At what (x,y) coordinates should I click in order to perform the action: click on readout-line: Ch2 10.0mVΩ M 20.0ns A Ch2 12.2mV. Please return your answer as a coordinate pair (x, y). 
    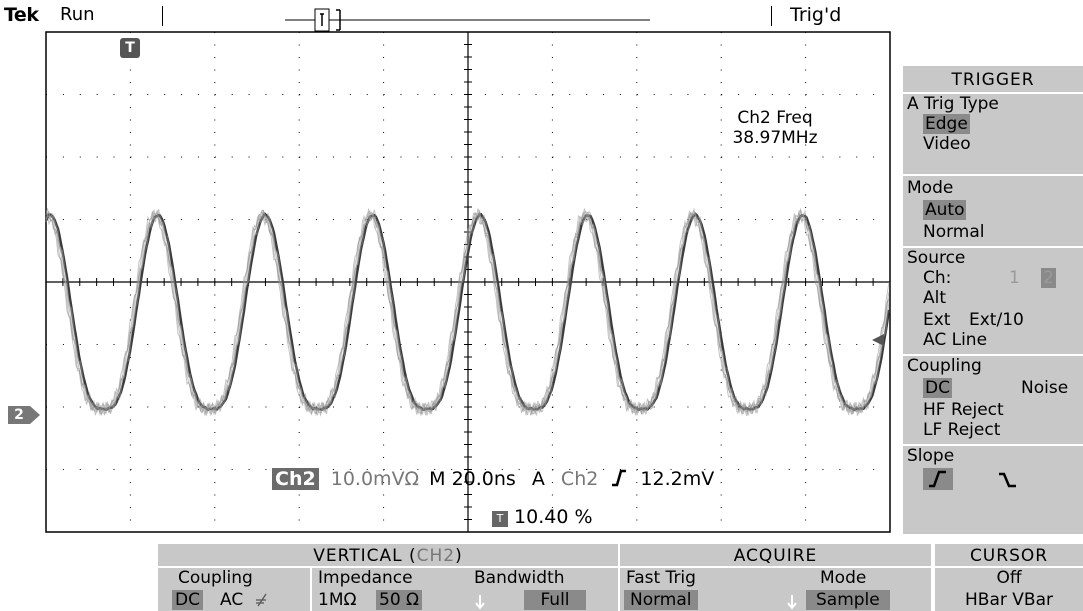
    Looking at the image, I should click on (493, 479).